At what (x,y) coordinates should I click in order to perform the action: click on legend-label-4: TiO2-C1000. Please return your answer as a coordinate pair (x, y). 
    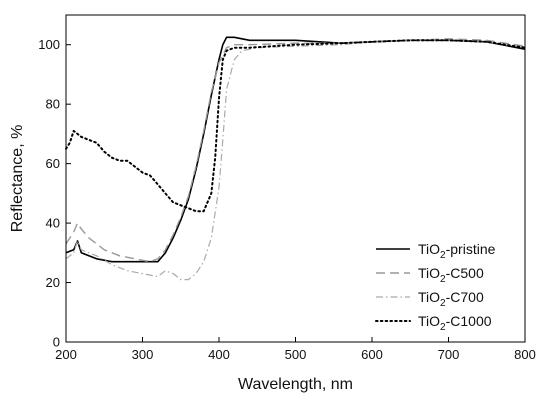
    Looking at the image, I should click on (455, 323).